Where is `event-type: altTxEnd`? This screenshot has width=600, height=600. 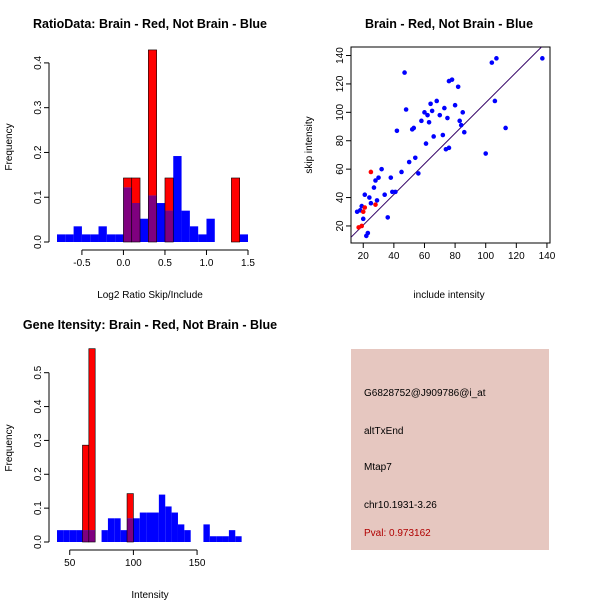
event-type: altTxEnd is located at coordinates (383, 431).